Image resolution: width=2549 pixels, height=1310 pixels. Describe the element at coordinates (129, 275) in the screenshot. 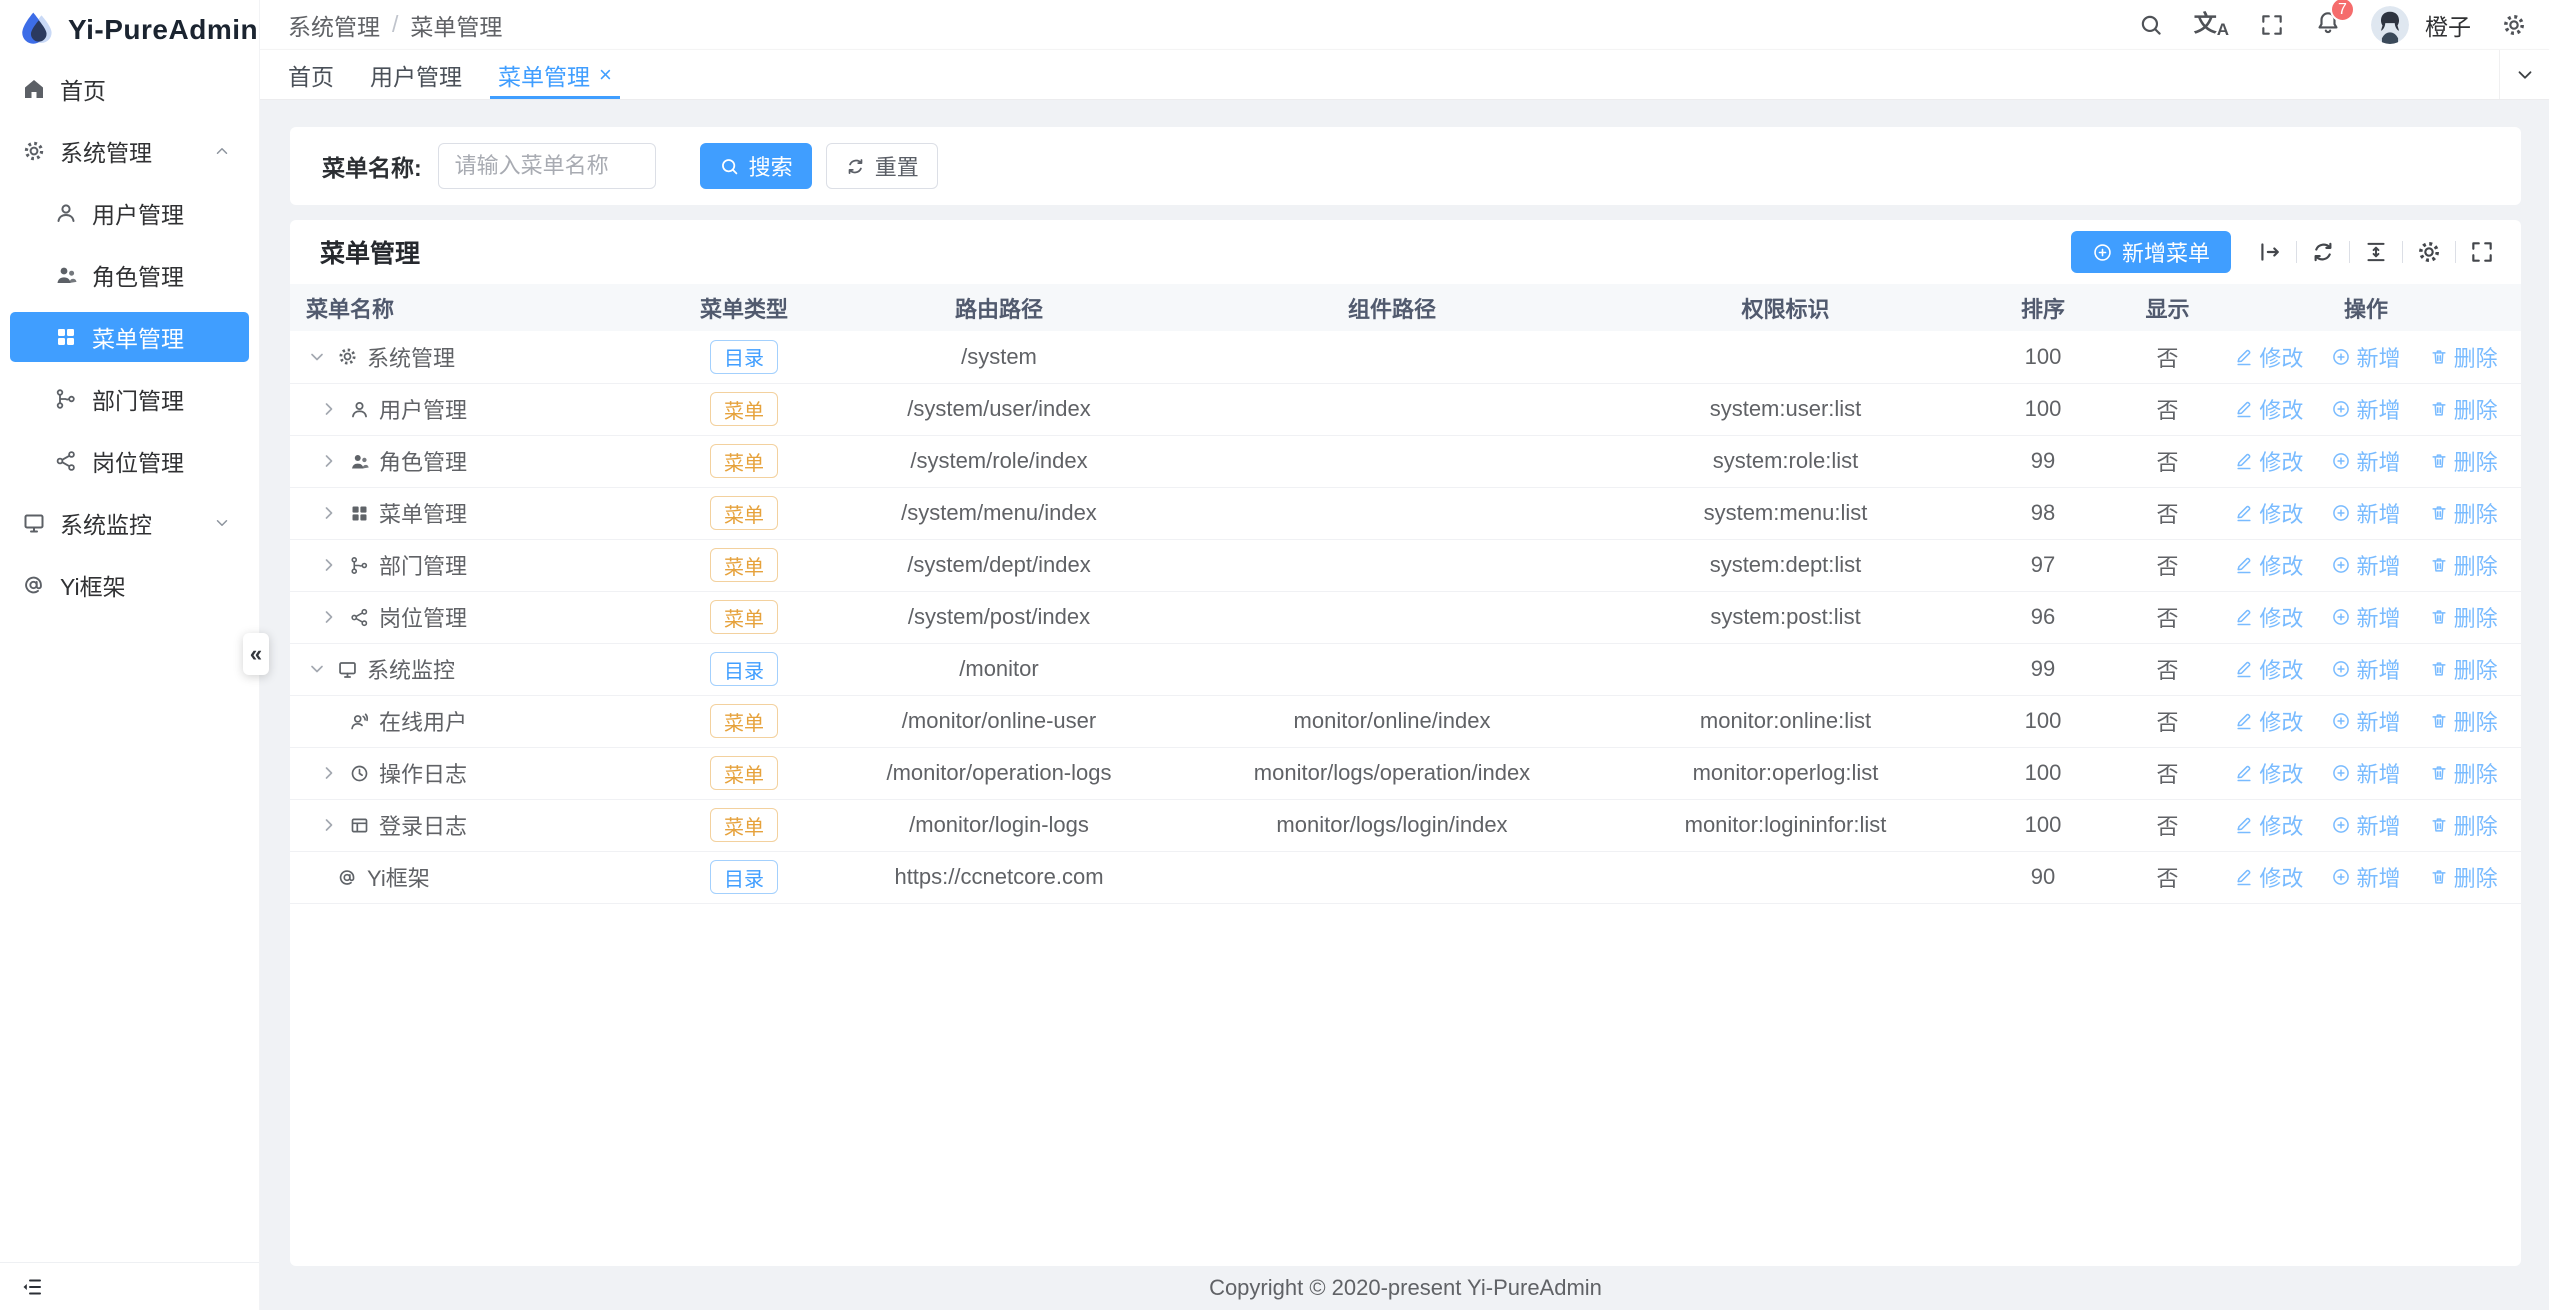

I see `sidebar-item-role-management: 角色管理` at that location.